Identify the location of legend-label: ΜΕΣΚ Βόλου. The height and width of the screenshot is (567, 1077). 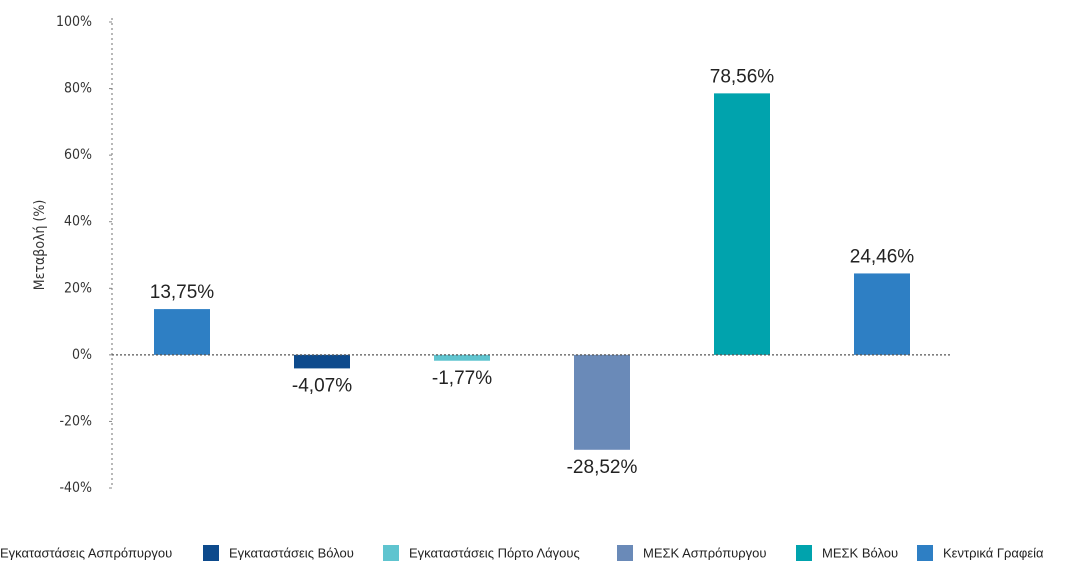
(860, 552).